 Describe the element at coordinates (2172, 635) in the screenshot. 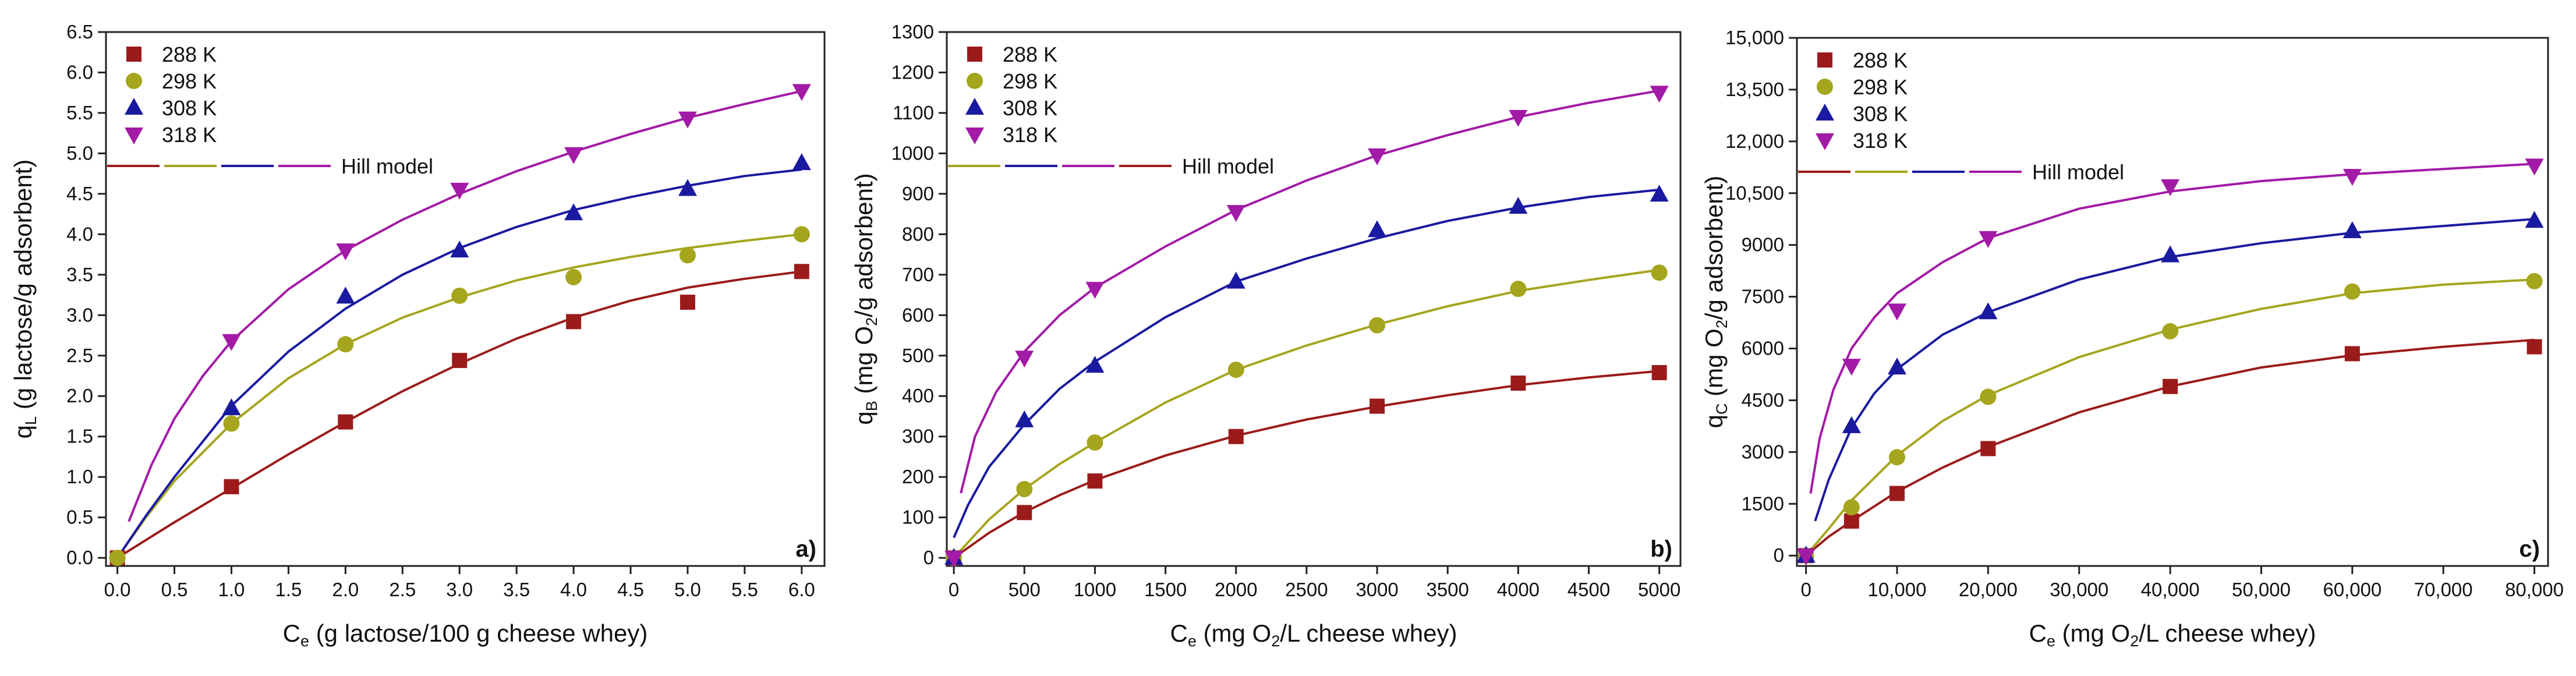

I see `x-axis-title: Ce (mg O2/L cheese whey)` at that location.